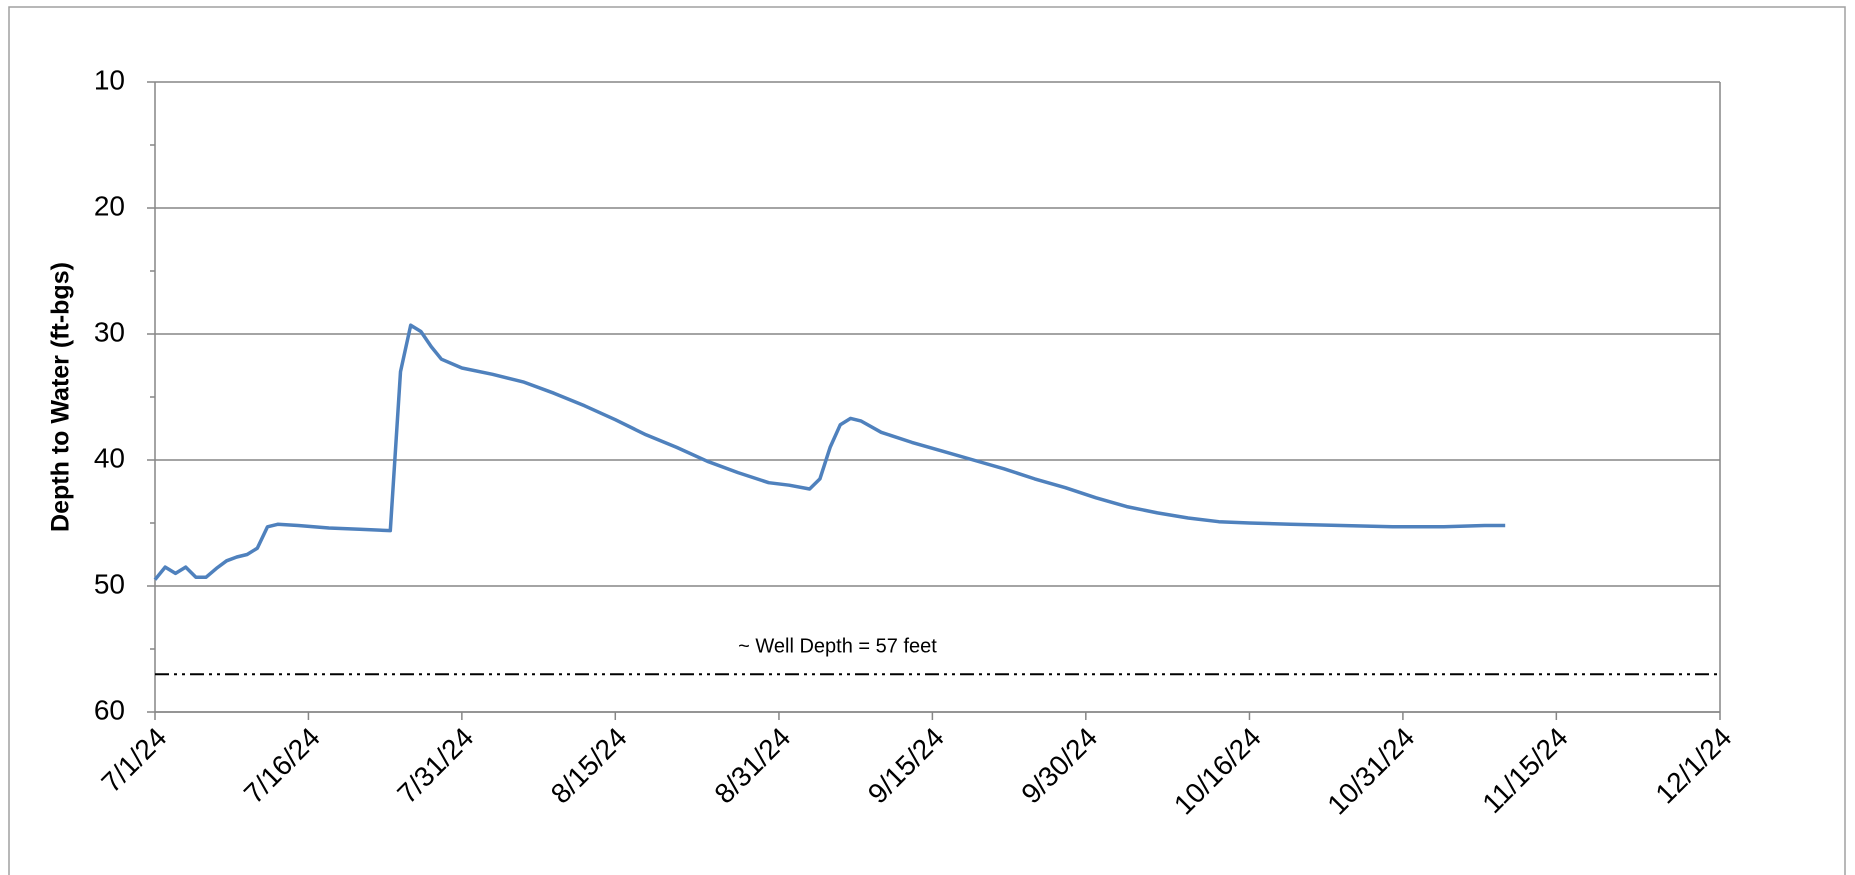  What do you see at coordinates (837, 646) in the screenshot?
I see `reference-label: ~ Well Depth = 57 feet` at bounding box center [837, 646].